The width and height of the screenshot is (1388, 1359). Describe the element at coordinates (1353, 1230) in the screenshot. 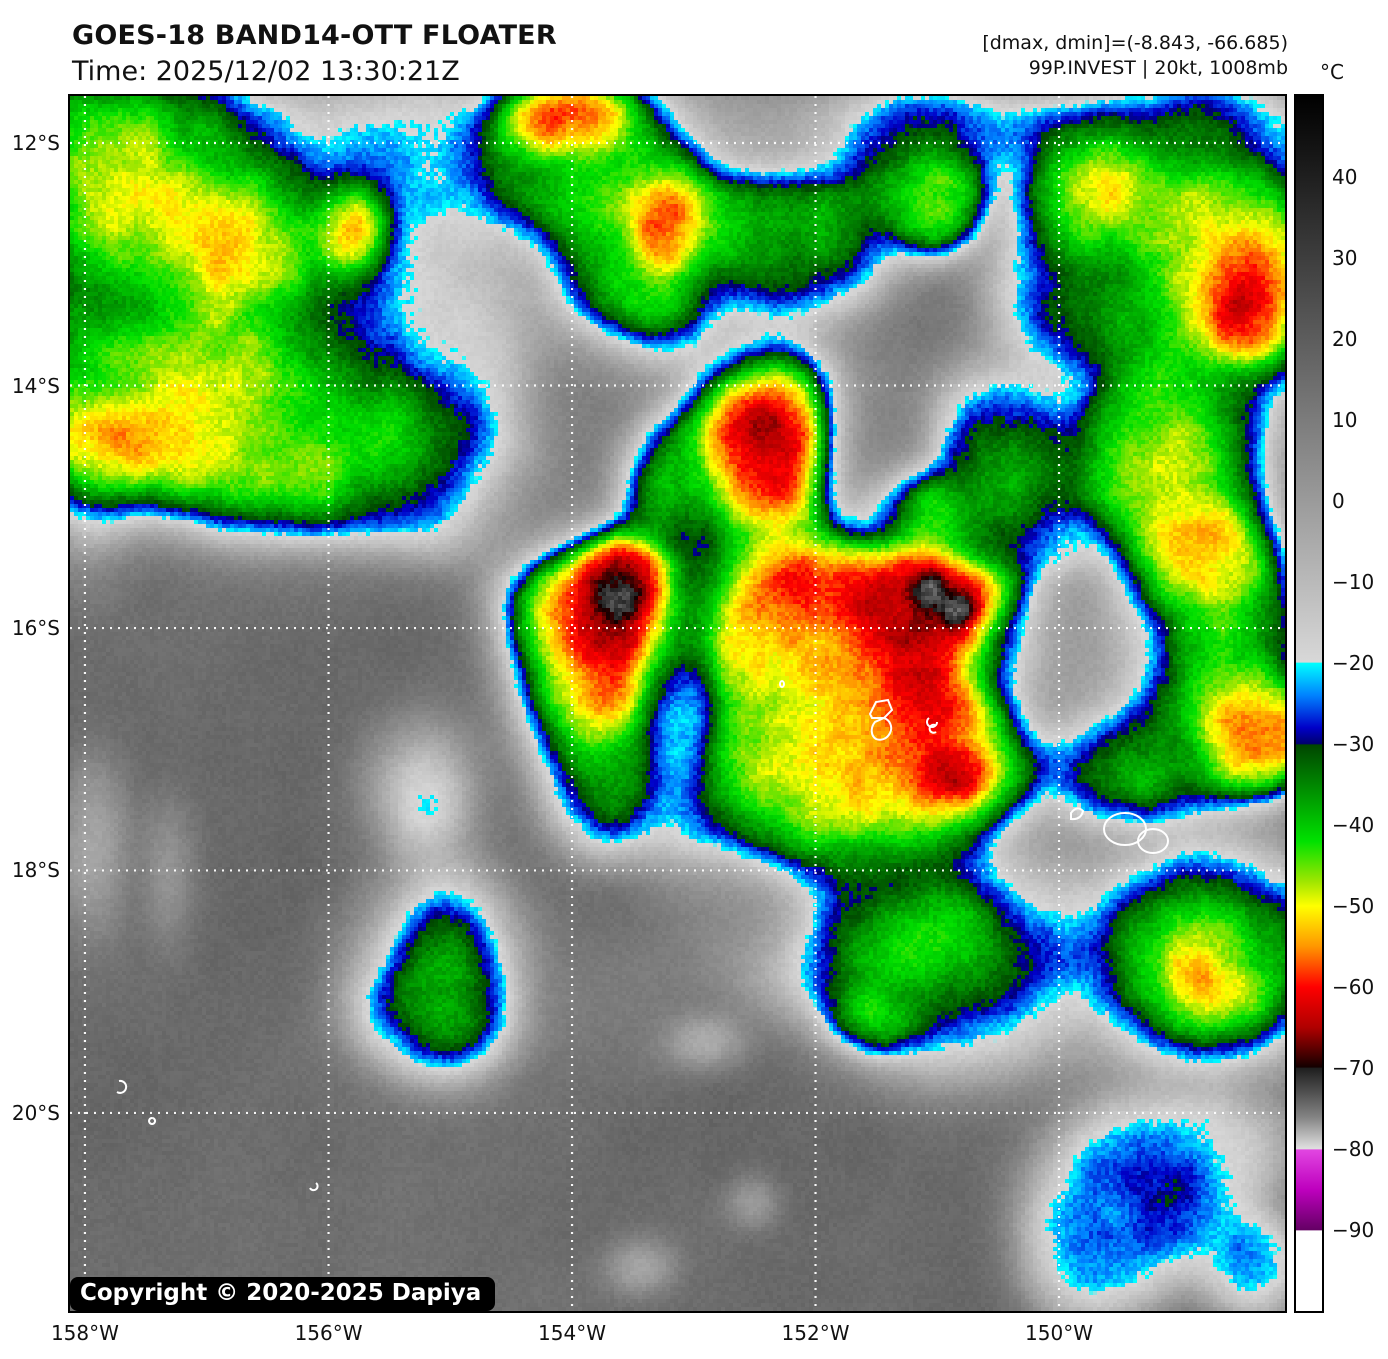

I see `colorbar-tick-label: −90` at that location.